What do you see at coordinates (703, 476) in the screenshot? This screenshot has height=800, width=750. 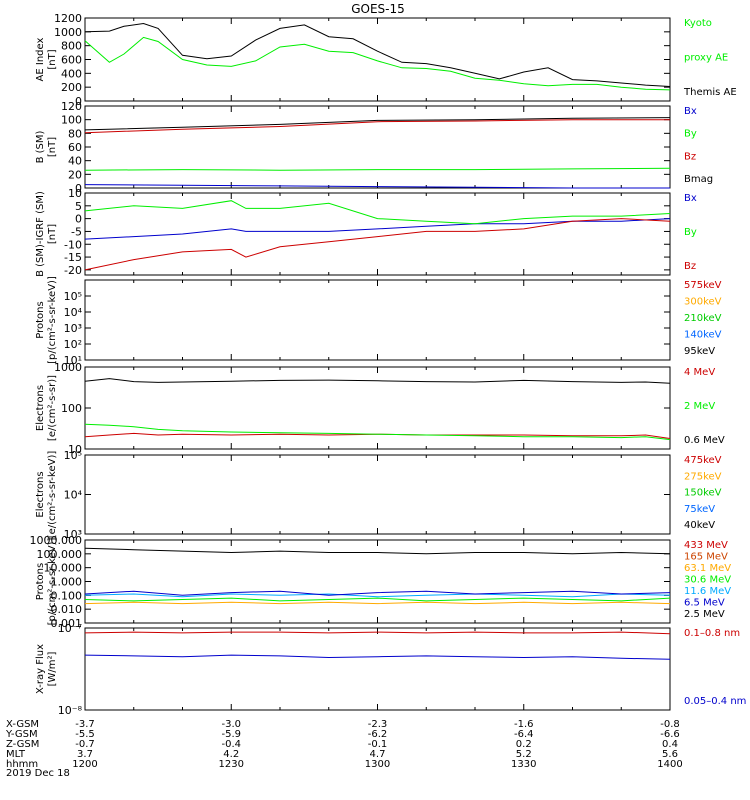 I see `legend-entry: 275keV` at bounding box center [703, 476].